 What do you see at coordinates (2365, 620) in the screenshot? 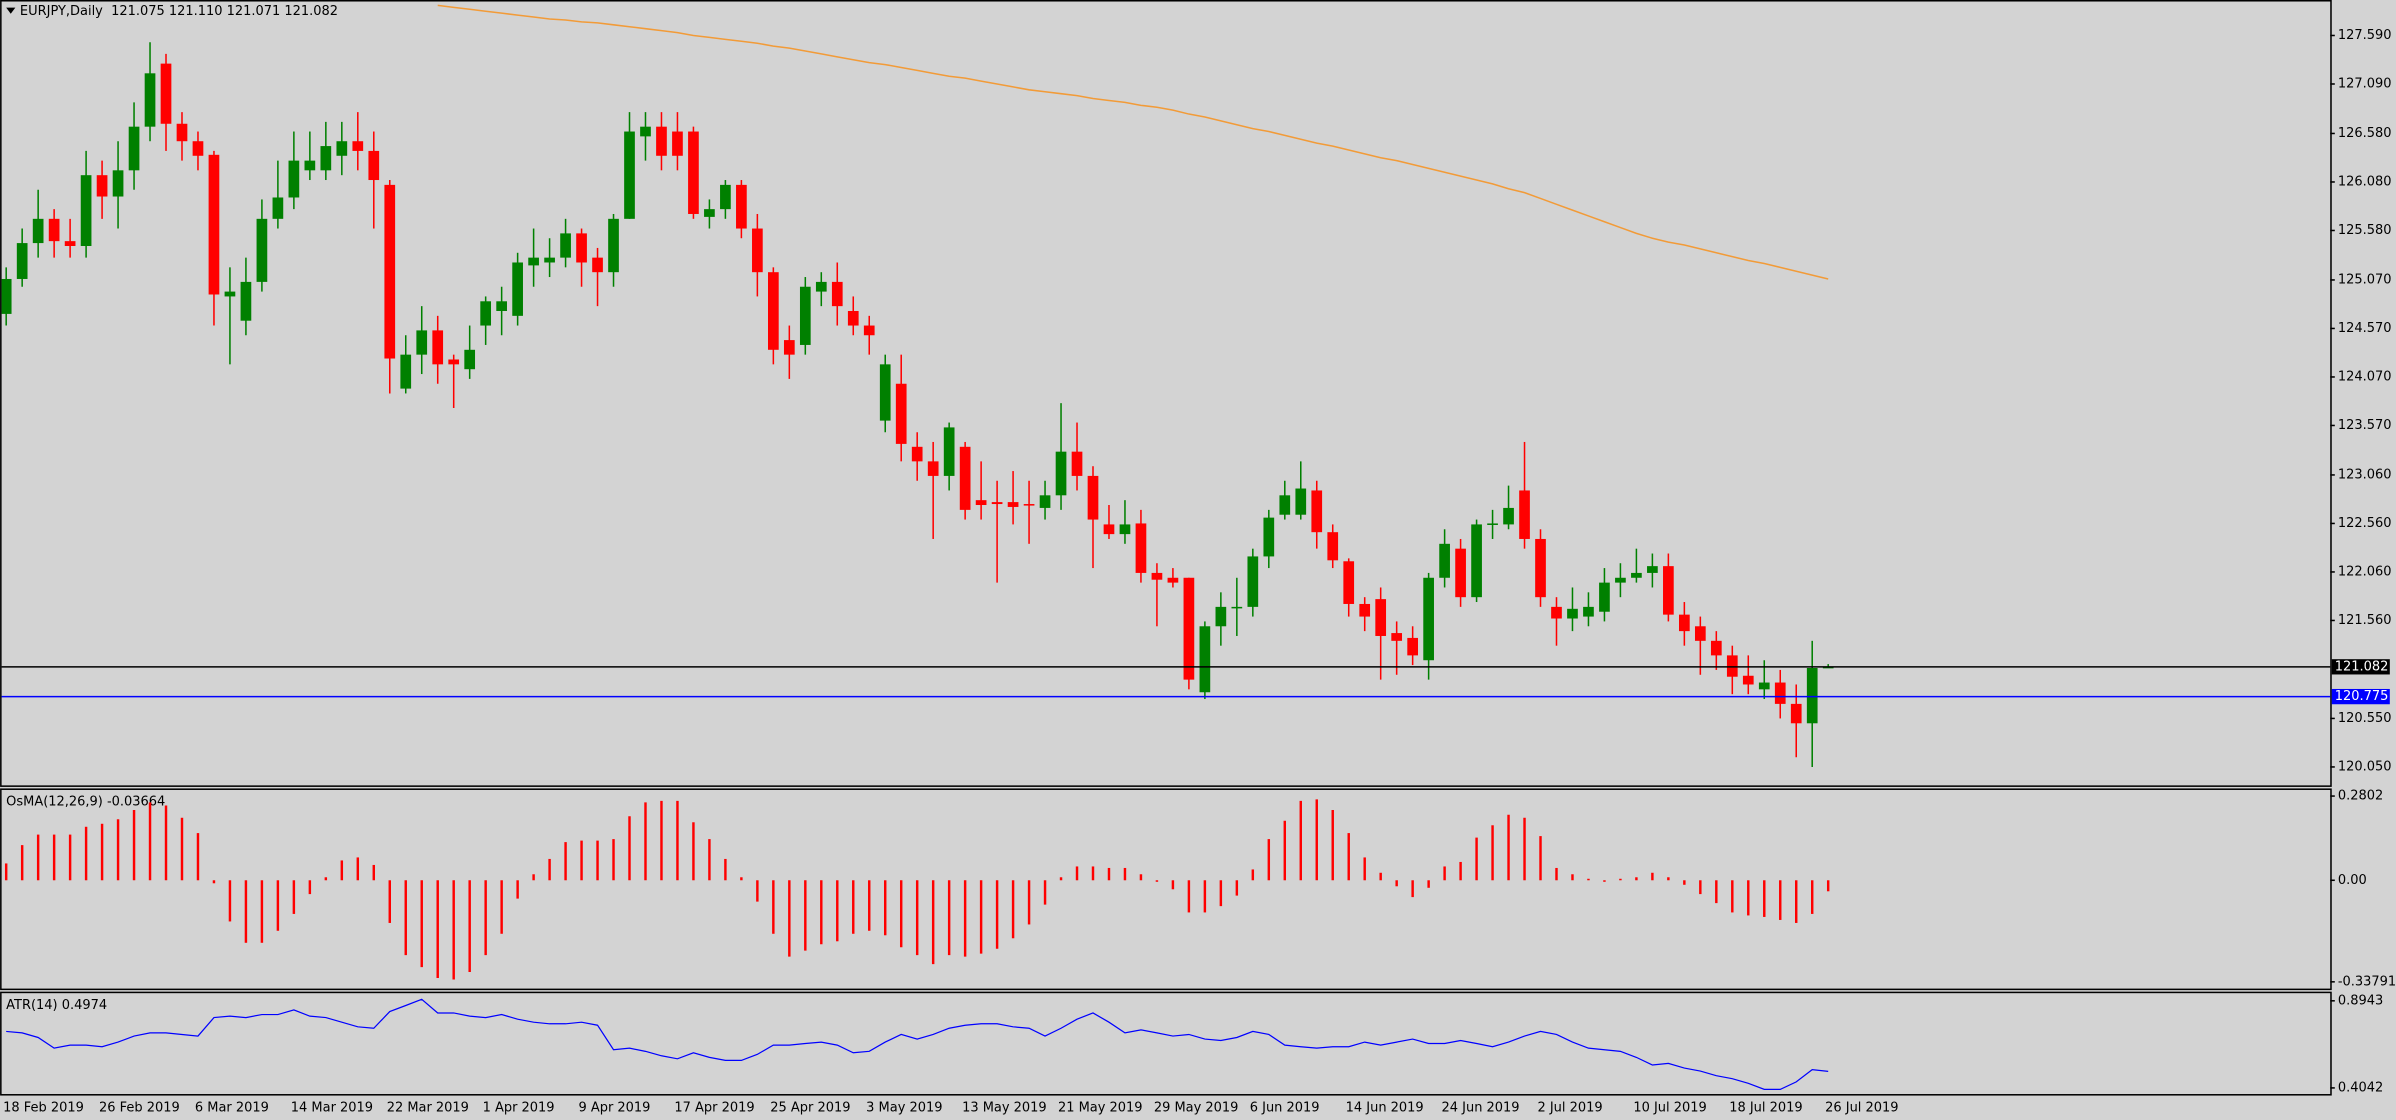
I see `y-tick-label: 121.560` at bounding box center [2365, 620].